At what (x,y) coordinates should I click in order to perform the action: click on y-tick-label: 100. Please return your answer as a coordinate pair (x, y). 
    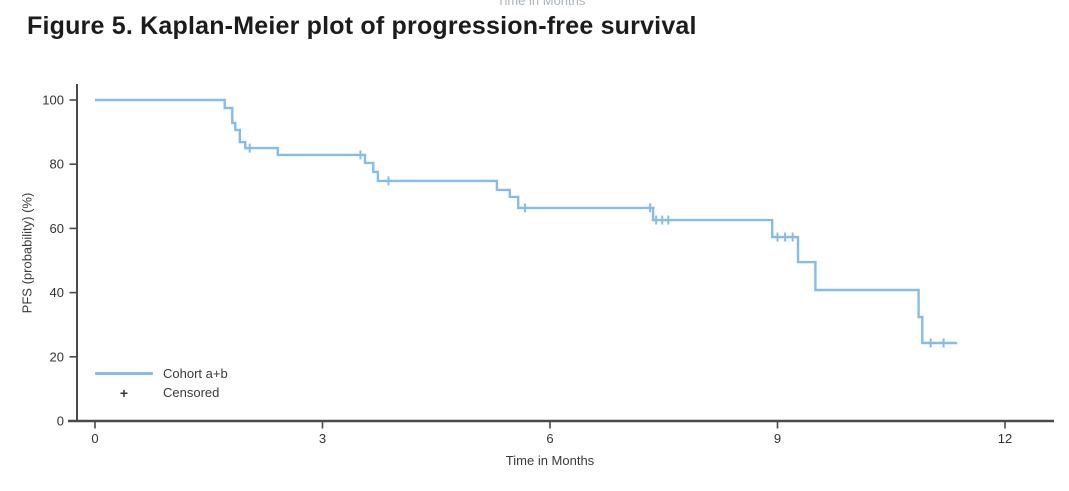
    Looking at the image, I should click on (53, 100).